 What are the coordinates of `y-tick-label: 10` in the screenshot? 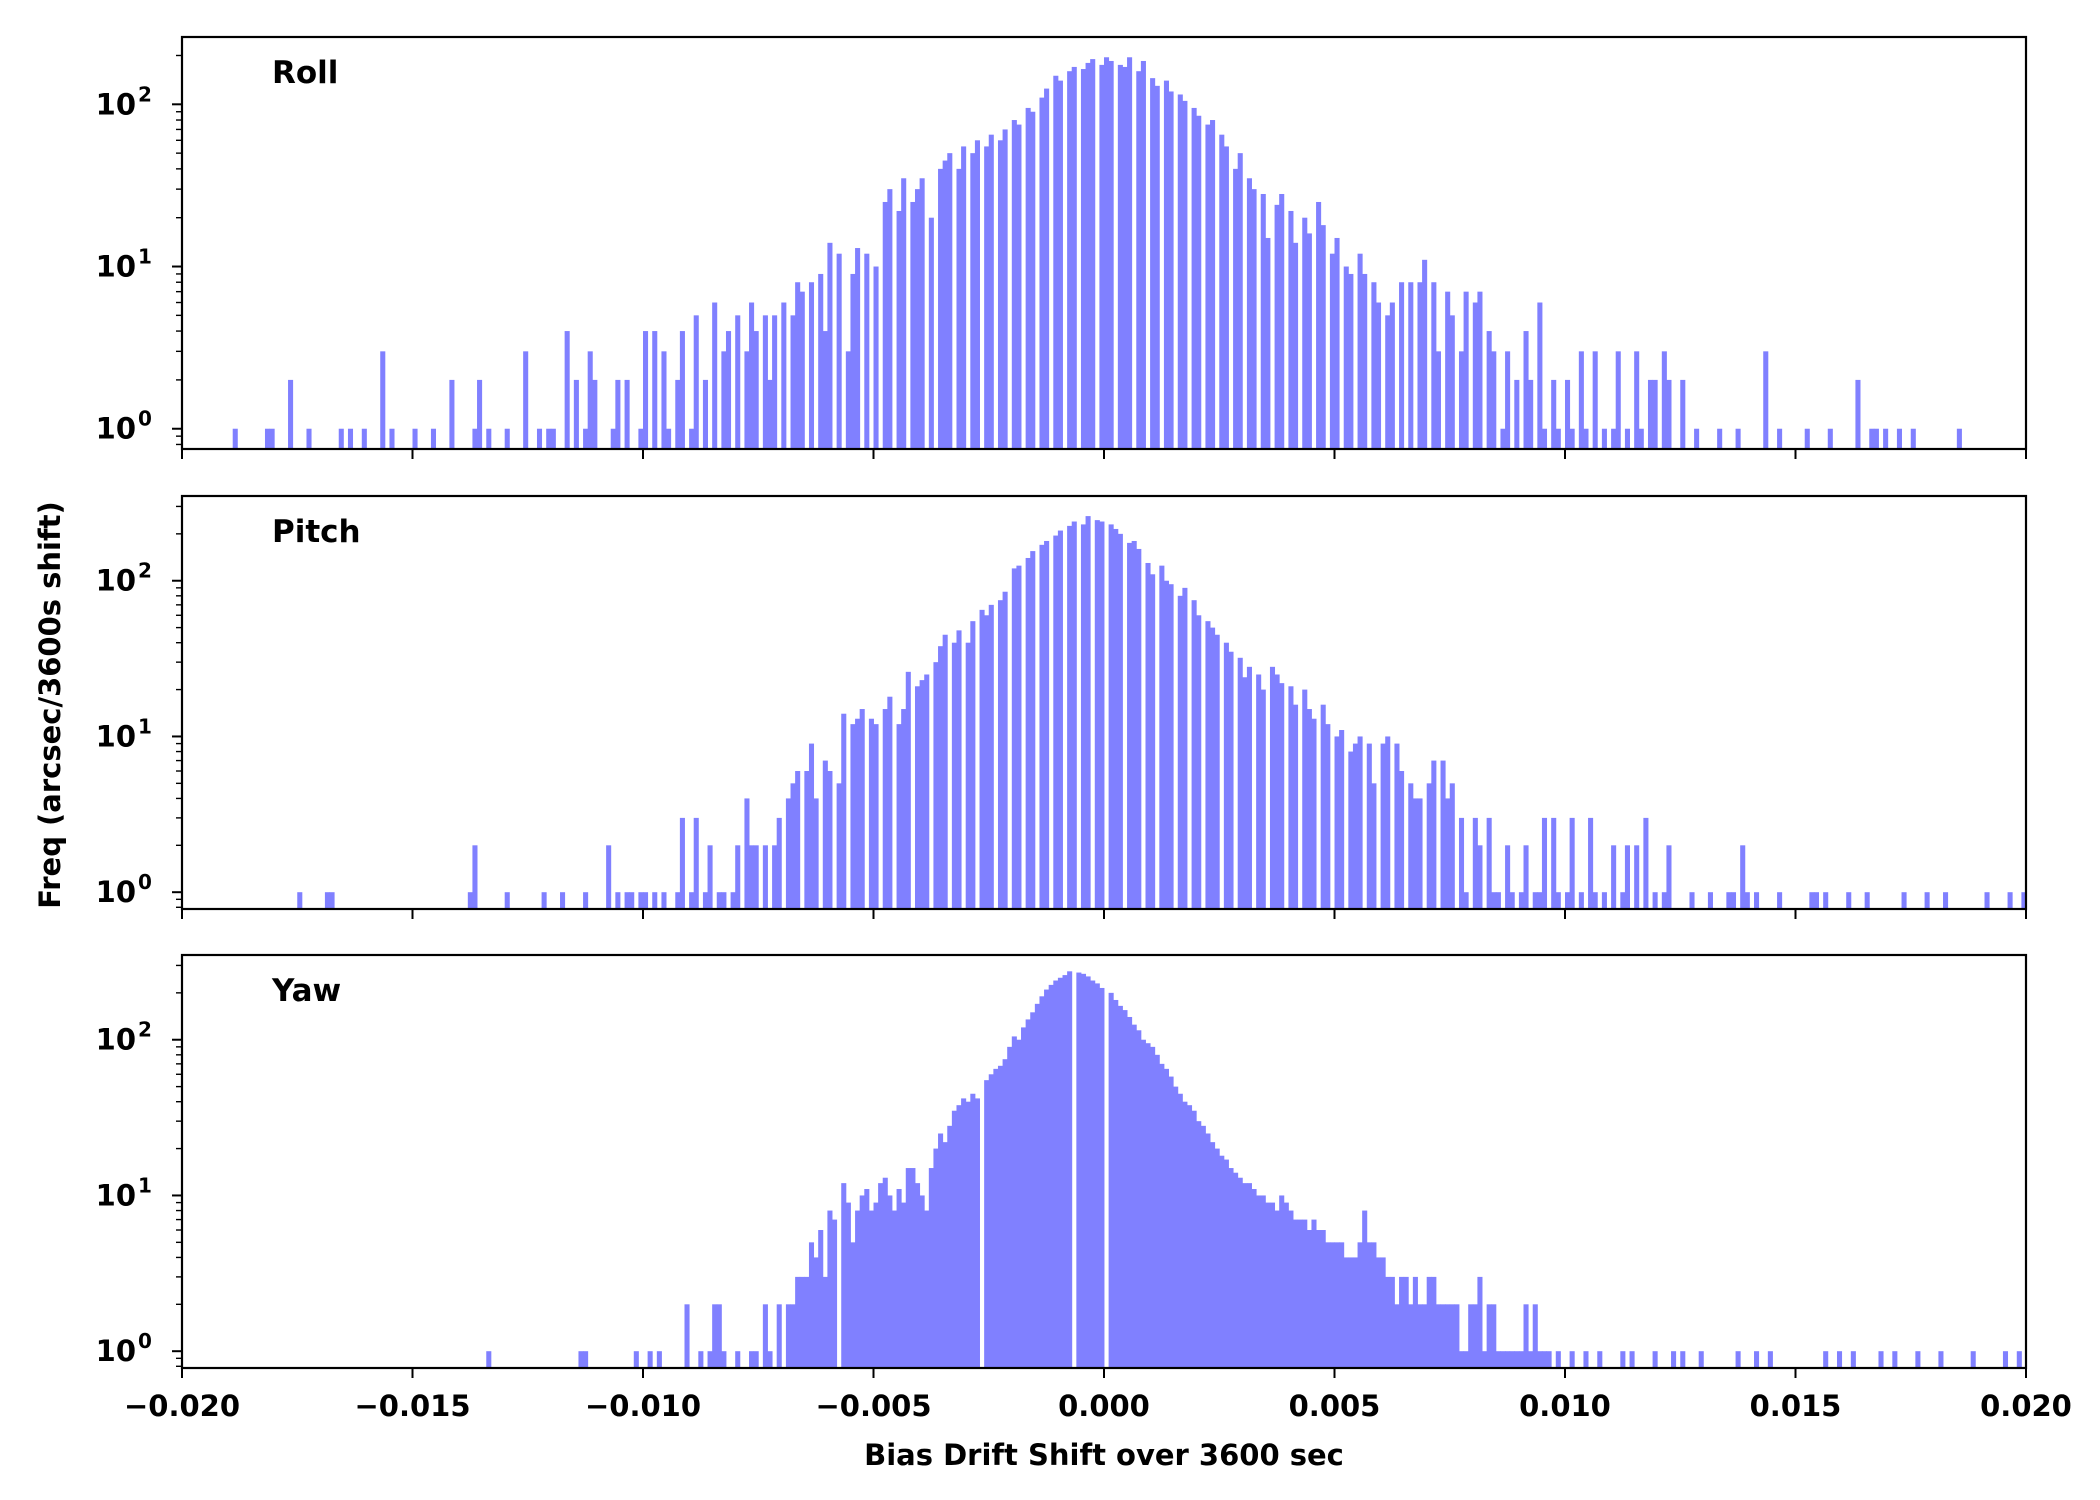 It's located at (116, 267).